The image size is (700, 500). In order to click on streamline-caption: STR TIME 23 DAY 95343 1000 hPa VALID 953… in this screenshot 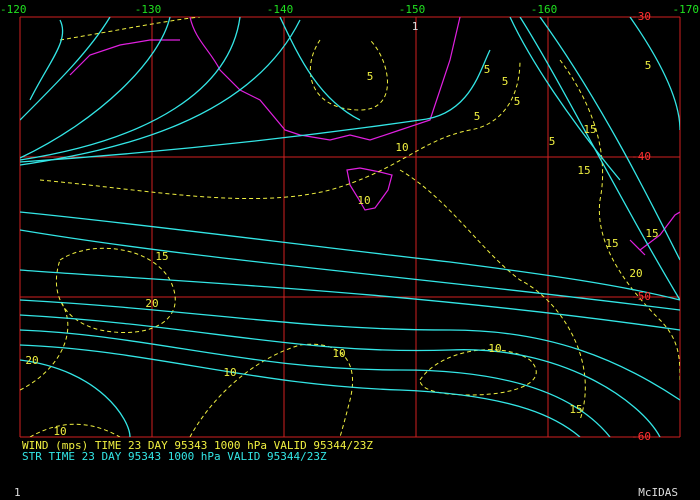, I will do `click(174, 456)`.